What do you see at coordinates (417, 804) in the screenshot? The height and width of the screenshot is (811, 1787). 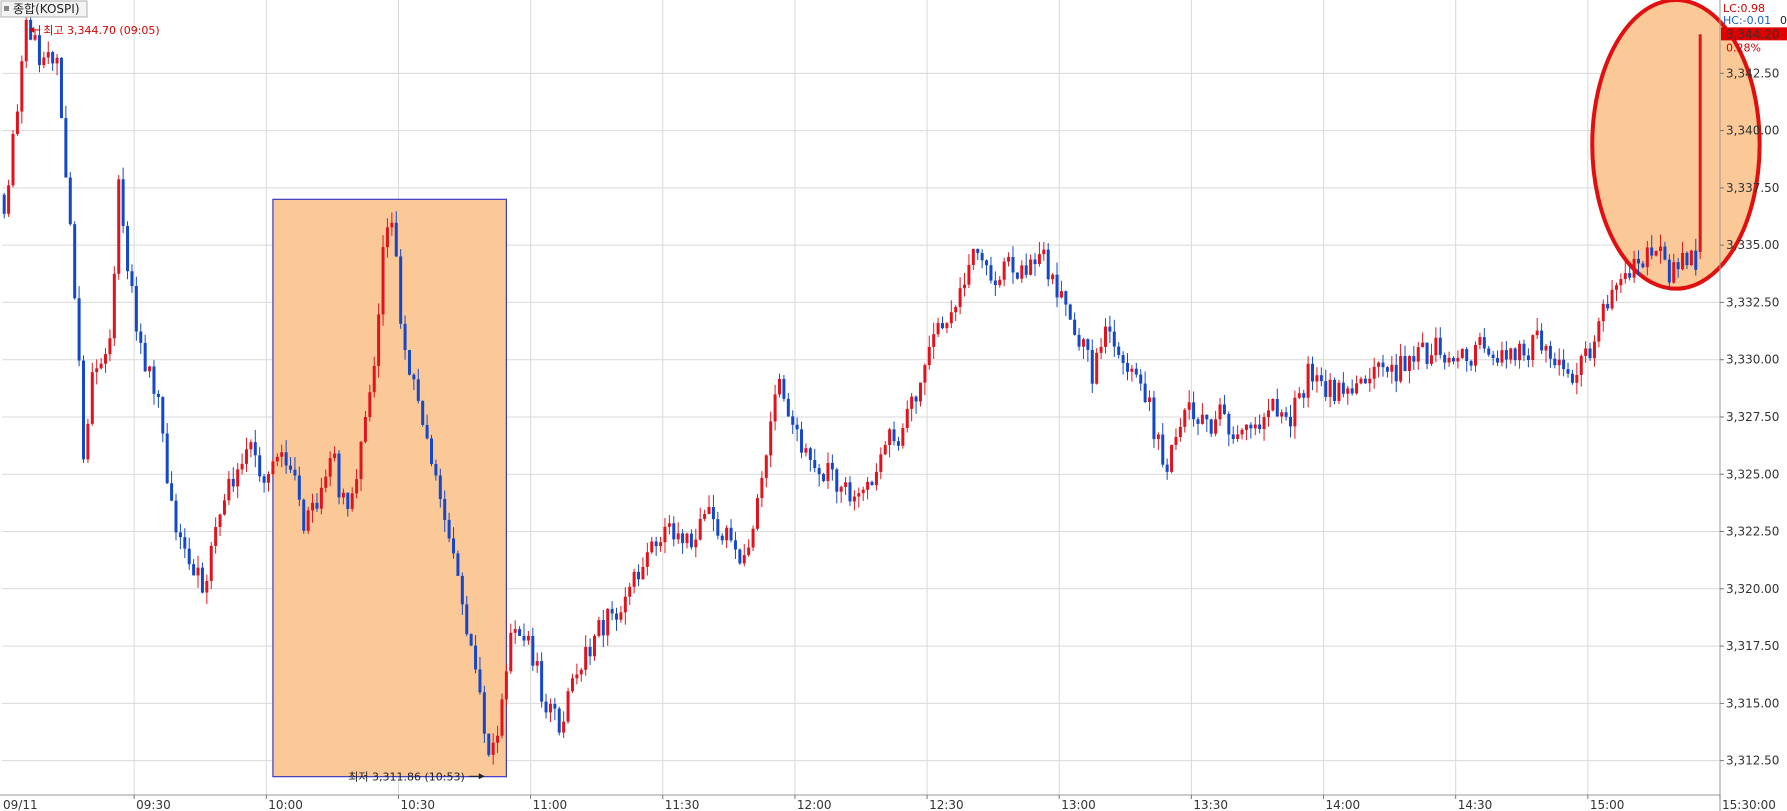 I see `x-tick-label: 10:30` at bounding box center [417, 804].